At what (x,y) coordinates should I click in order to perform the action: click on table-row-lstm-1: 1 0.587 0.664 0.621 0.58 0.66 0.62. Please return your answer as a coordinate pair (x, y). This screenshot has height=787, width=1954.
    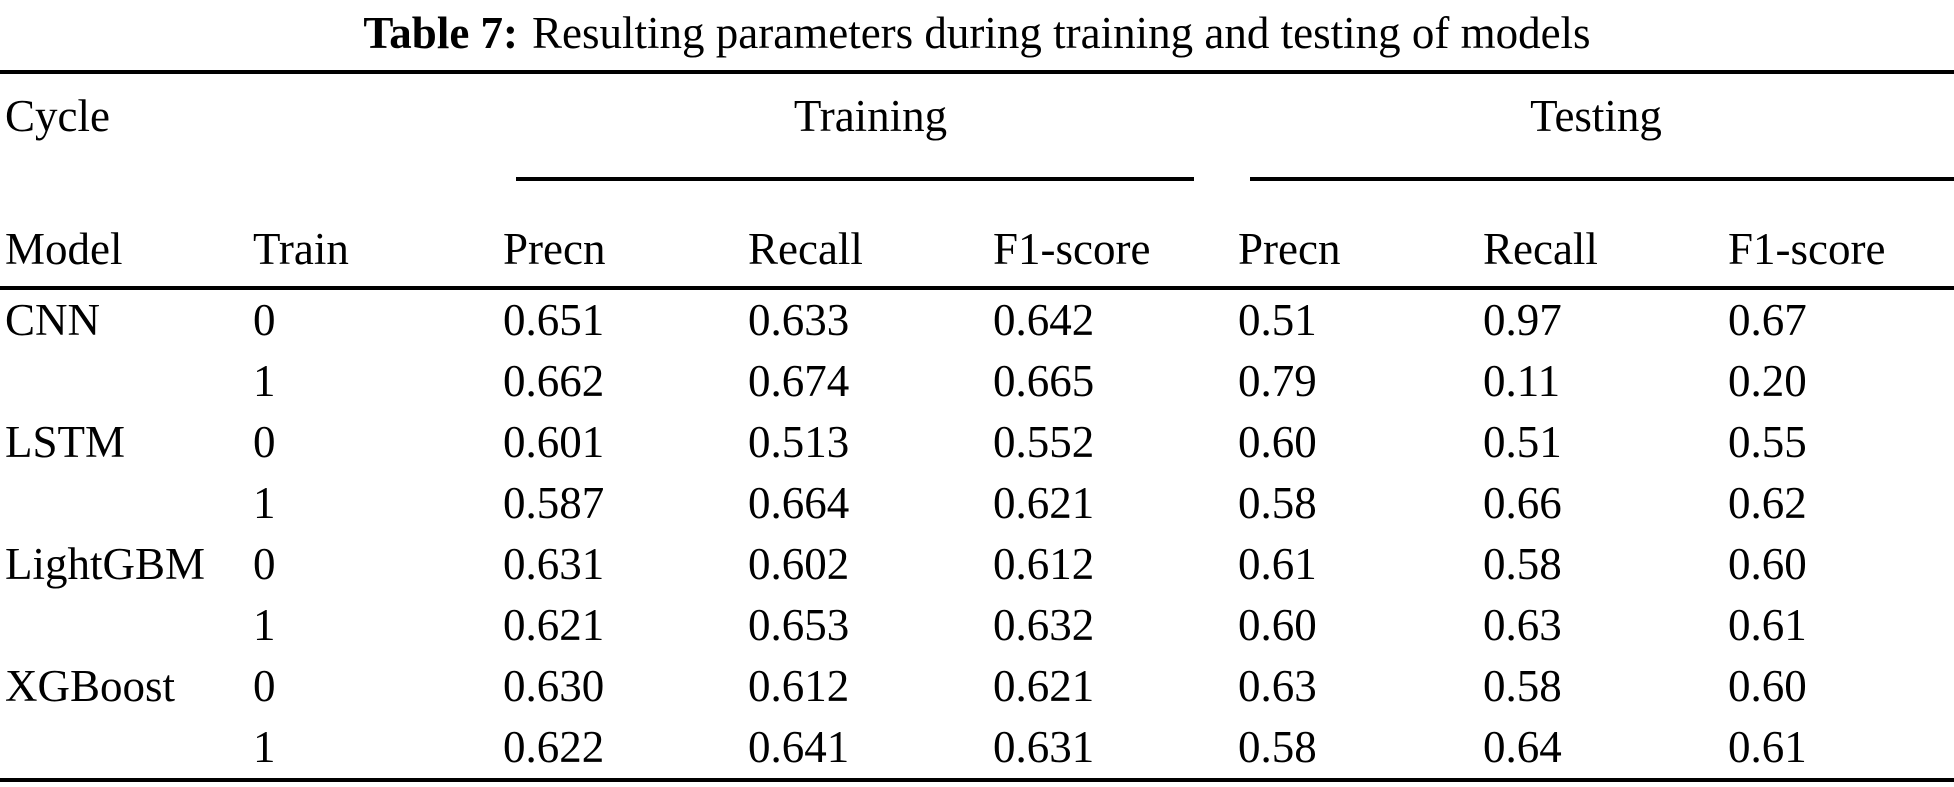
    Looking at the image, I should click on (977, 503).